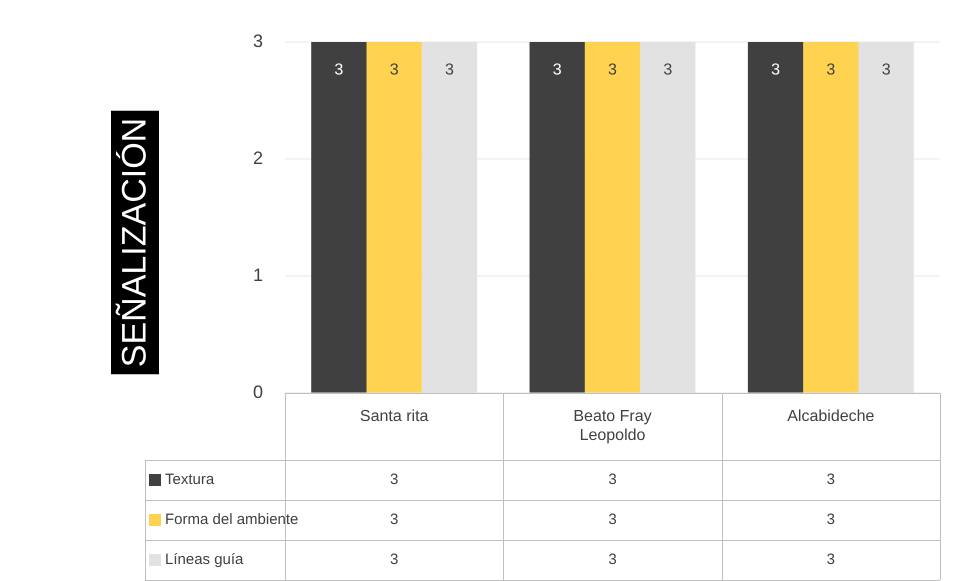 Image resolution: width=955 pixels, height=581 pixels. Describe the element at coordinates (257, 274) in the screenshot. I see `y-tick-label: 1` at that location.